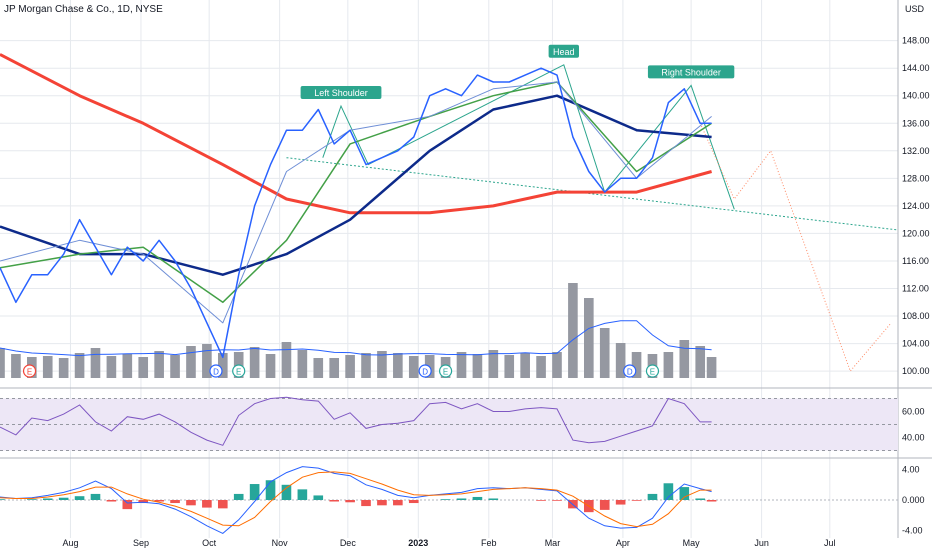  What do you see at coordinates (517, 72) in the screenshot?
I see `annotations: Left Shoulder Head Right Shoulder` at bounding box center [517, 72].